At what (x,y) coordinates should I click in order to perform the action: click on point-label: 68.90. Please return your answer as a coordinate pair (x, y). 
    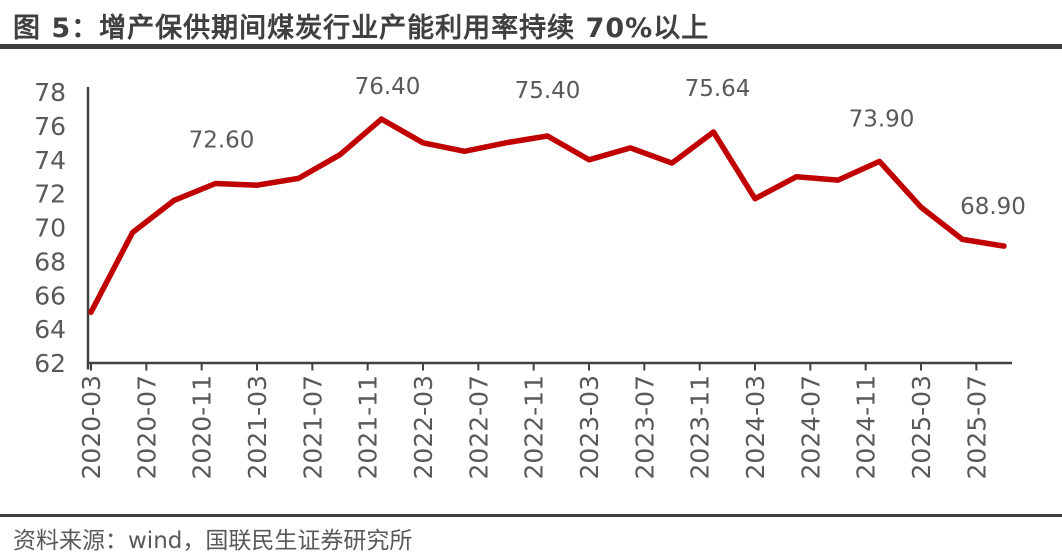
    Looking at the image, I should click on (993, 207).